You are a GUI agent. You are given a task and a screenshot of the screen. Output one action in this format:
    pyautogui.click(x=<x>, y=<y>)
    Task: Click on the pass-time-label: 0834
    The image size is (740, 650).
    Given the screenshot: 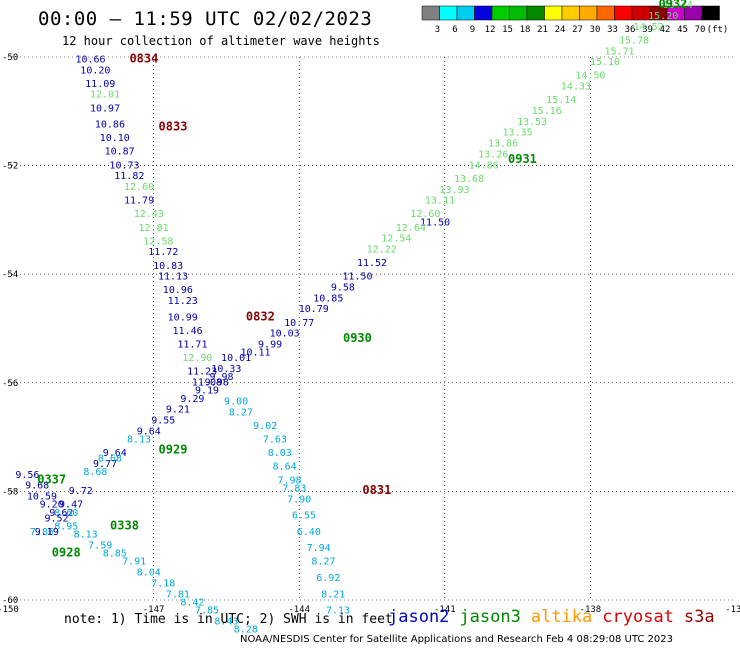 What is the action you would take?
    pyautogui.click(x=143, y=58)
    